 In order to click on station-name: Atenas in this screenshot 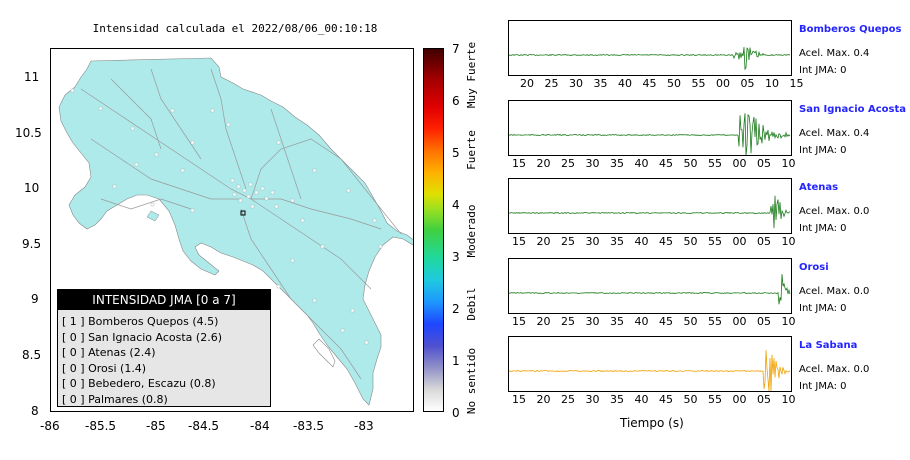, I will do `click(819, 187)`.